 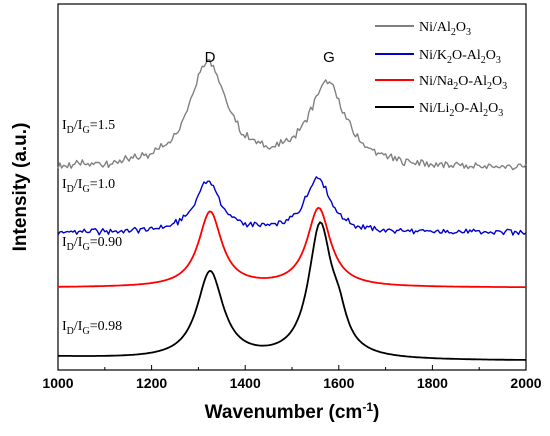 What do you see at coordinates (460, 57) in the screenshot?
I see `legend-label: Ni/K2O-Al2O3` at bounding box center [460, 57].